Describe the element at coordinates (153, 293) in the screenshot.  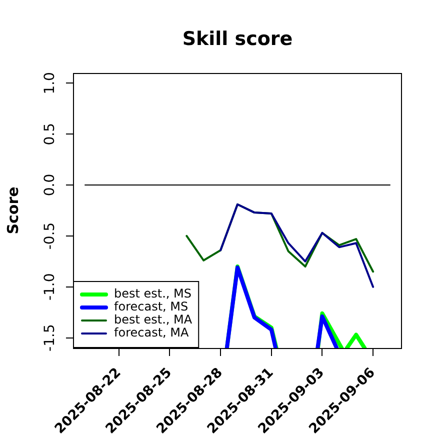
I see `legend-label: best est., MS` at that location.